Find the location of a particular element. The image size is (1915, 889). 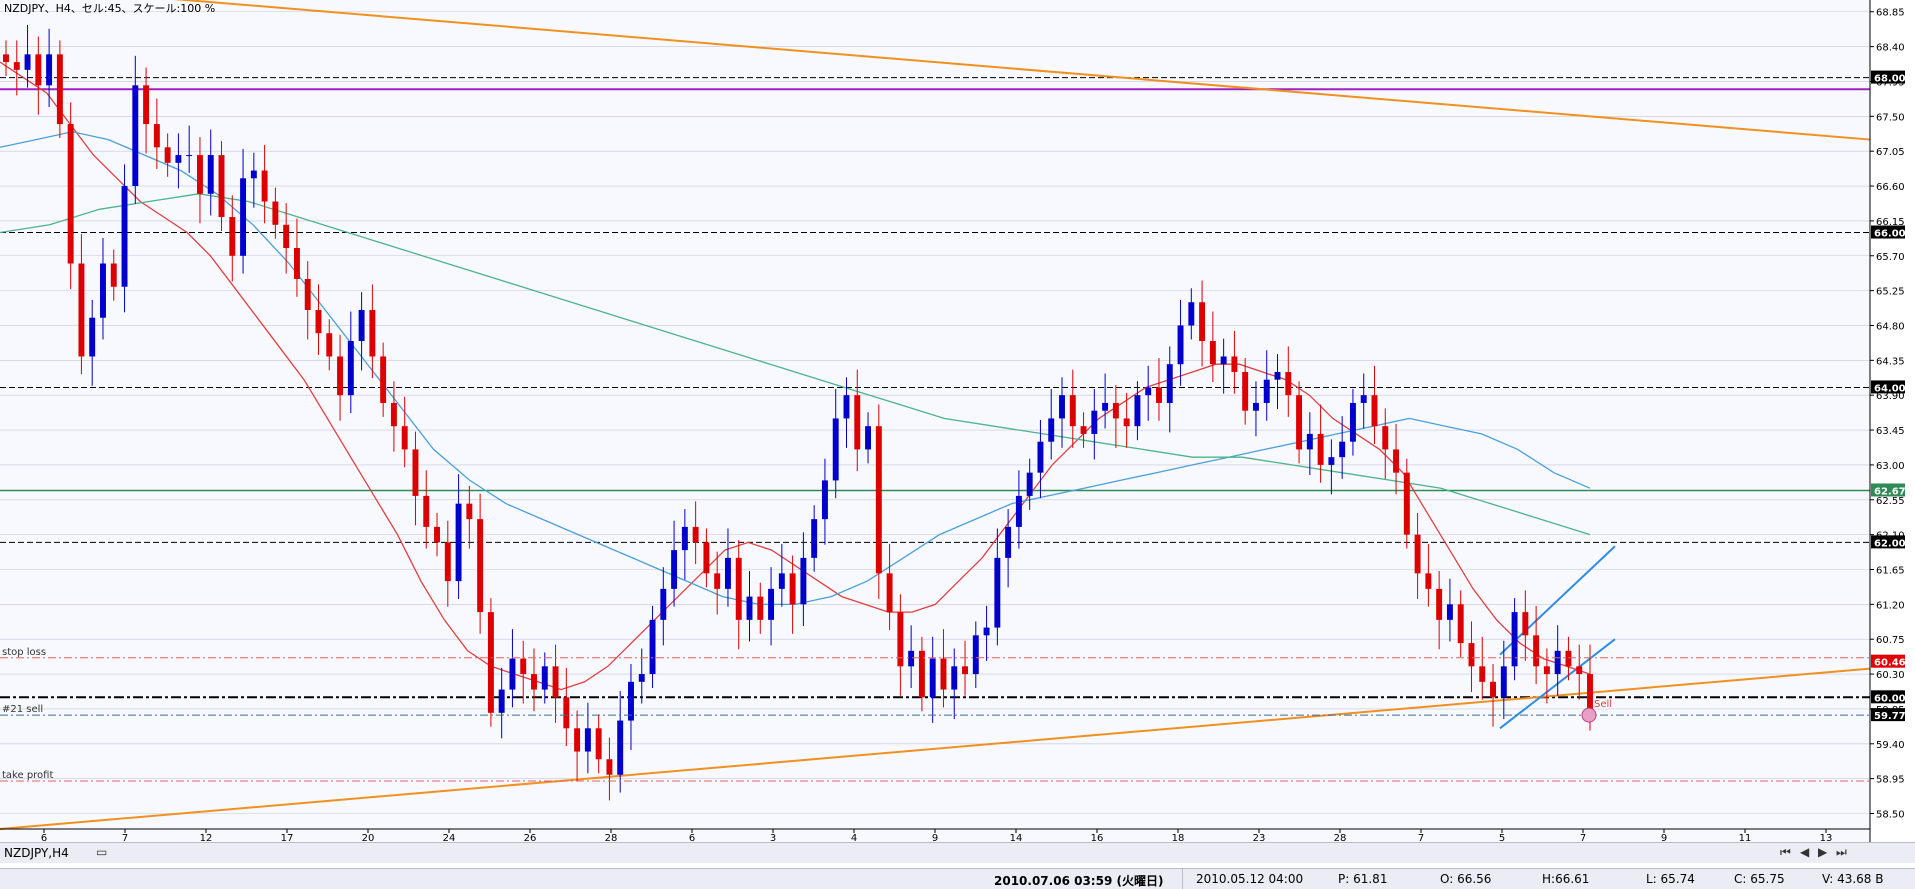

trend-line is located at coordinates (1022, 70).